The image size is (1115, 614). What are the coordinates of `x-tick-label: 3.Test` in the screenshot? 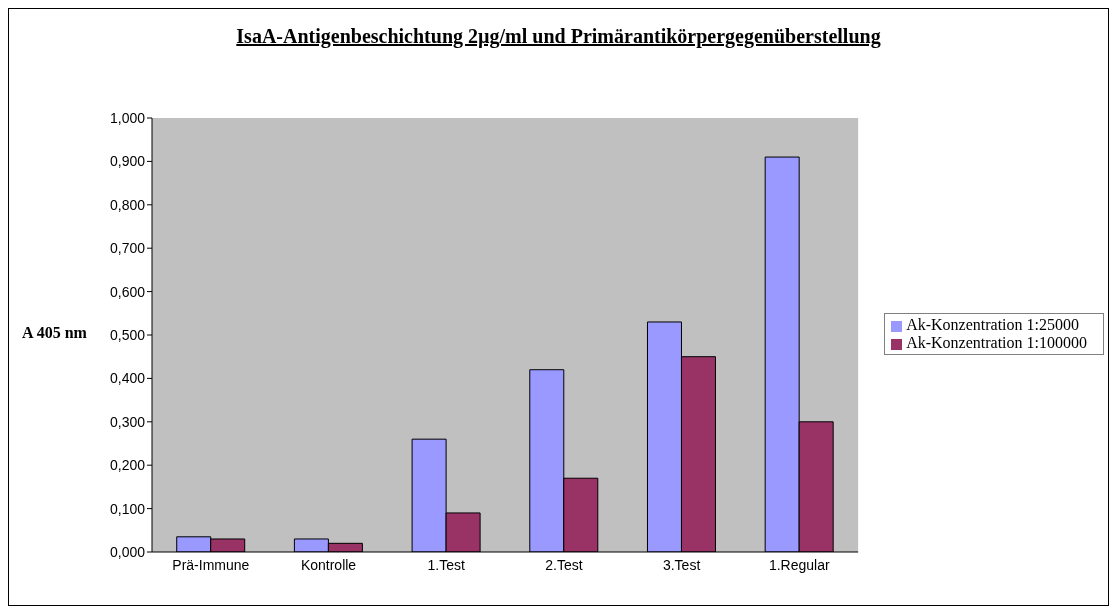 It's located at (681, 564).